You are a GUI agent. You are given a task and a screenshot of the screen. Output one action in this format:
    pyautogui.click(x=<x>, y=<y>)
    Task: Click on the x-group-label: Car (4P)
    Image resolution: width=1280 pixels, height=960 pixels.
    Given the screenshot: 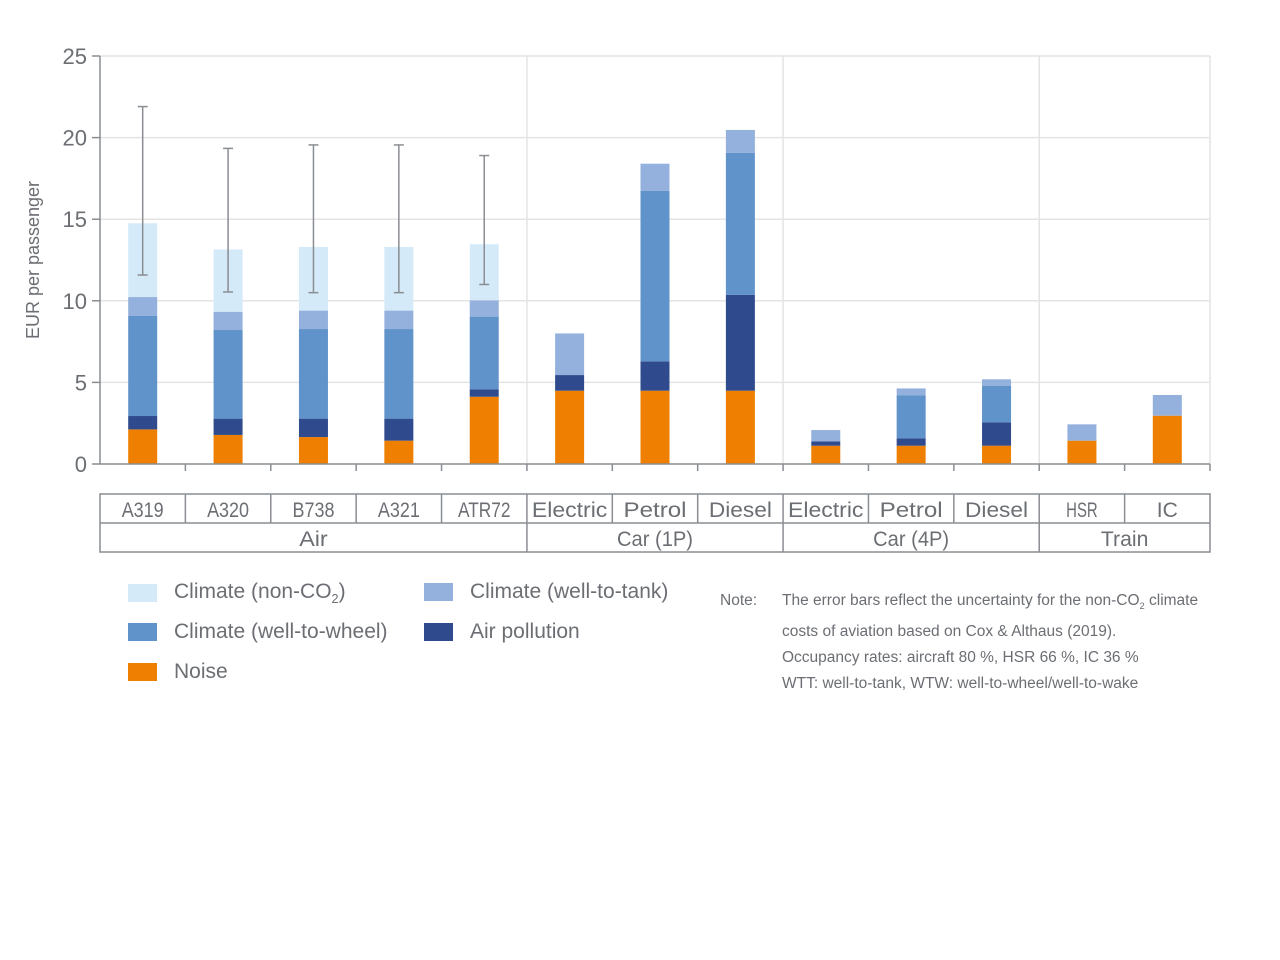 What is the action you would take?
    pyautogui.click(x=911, y=539)
    